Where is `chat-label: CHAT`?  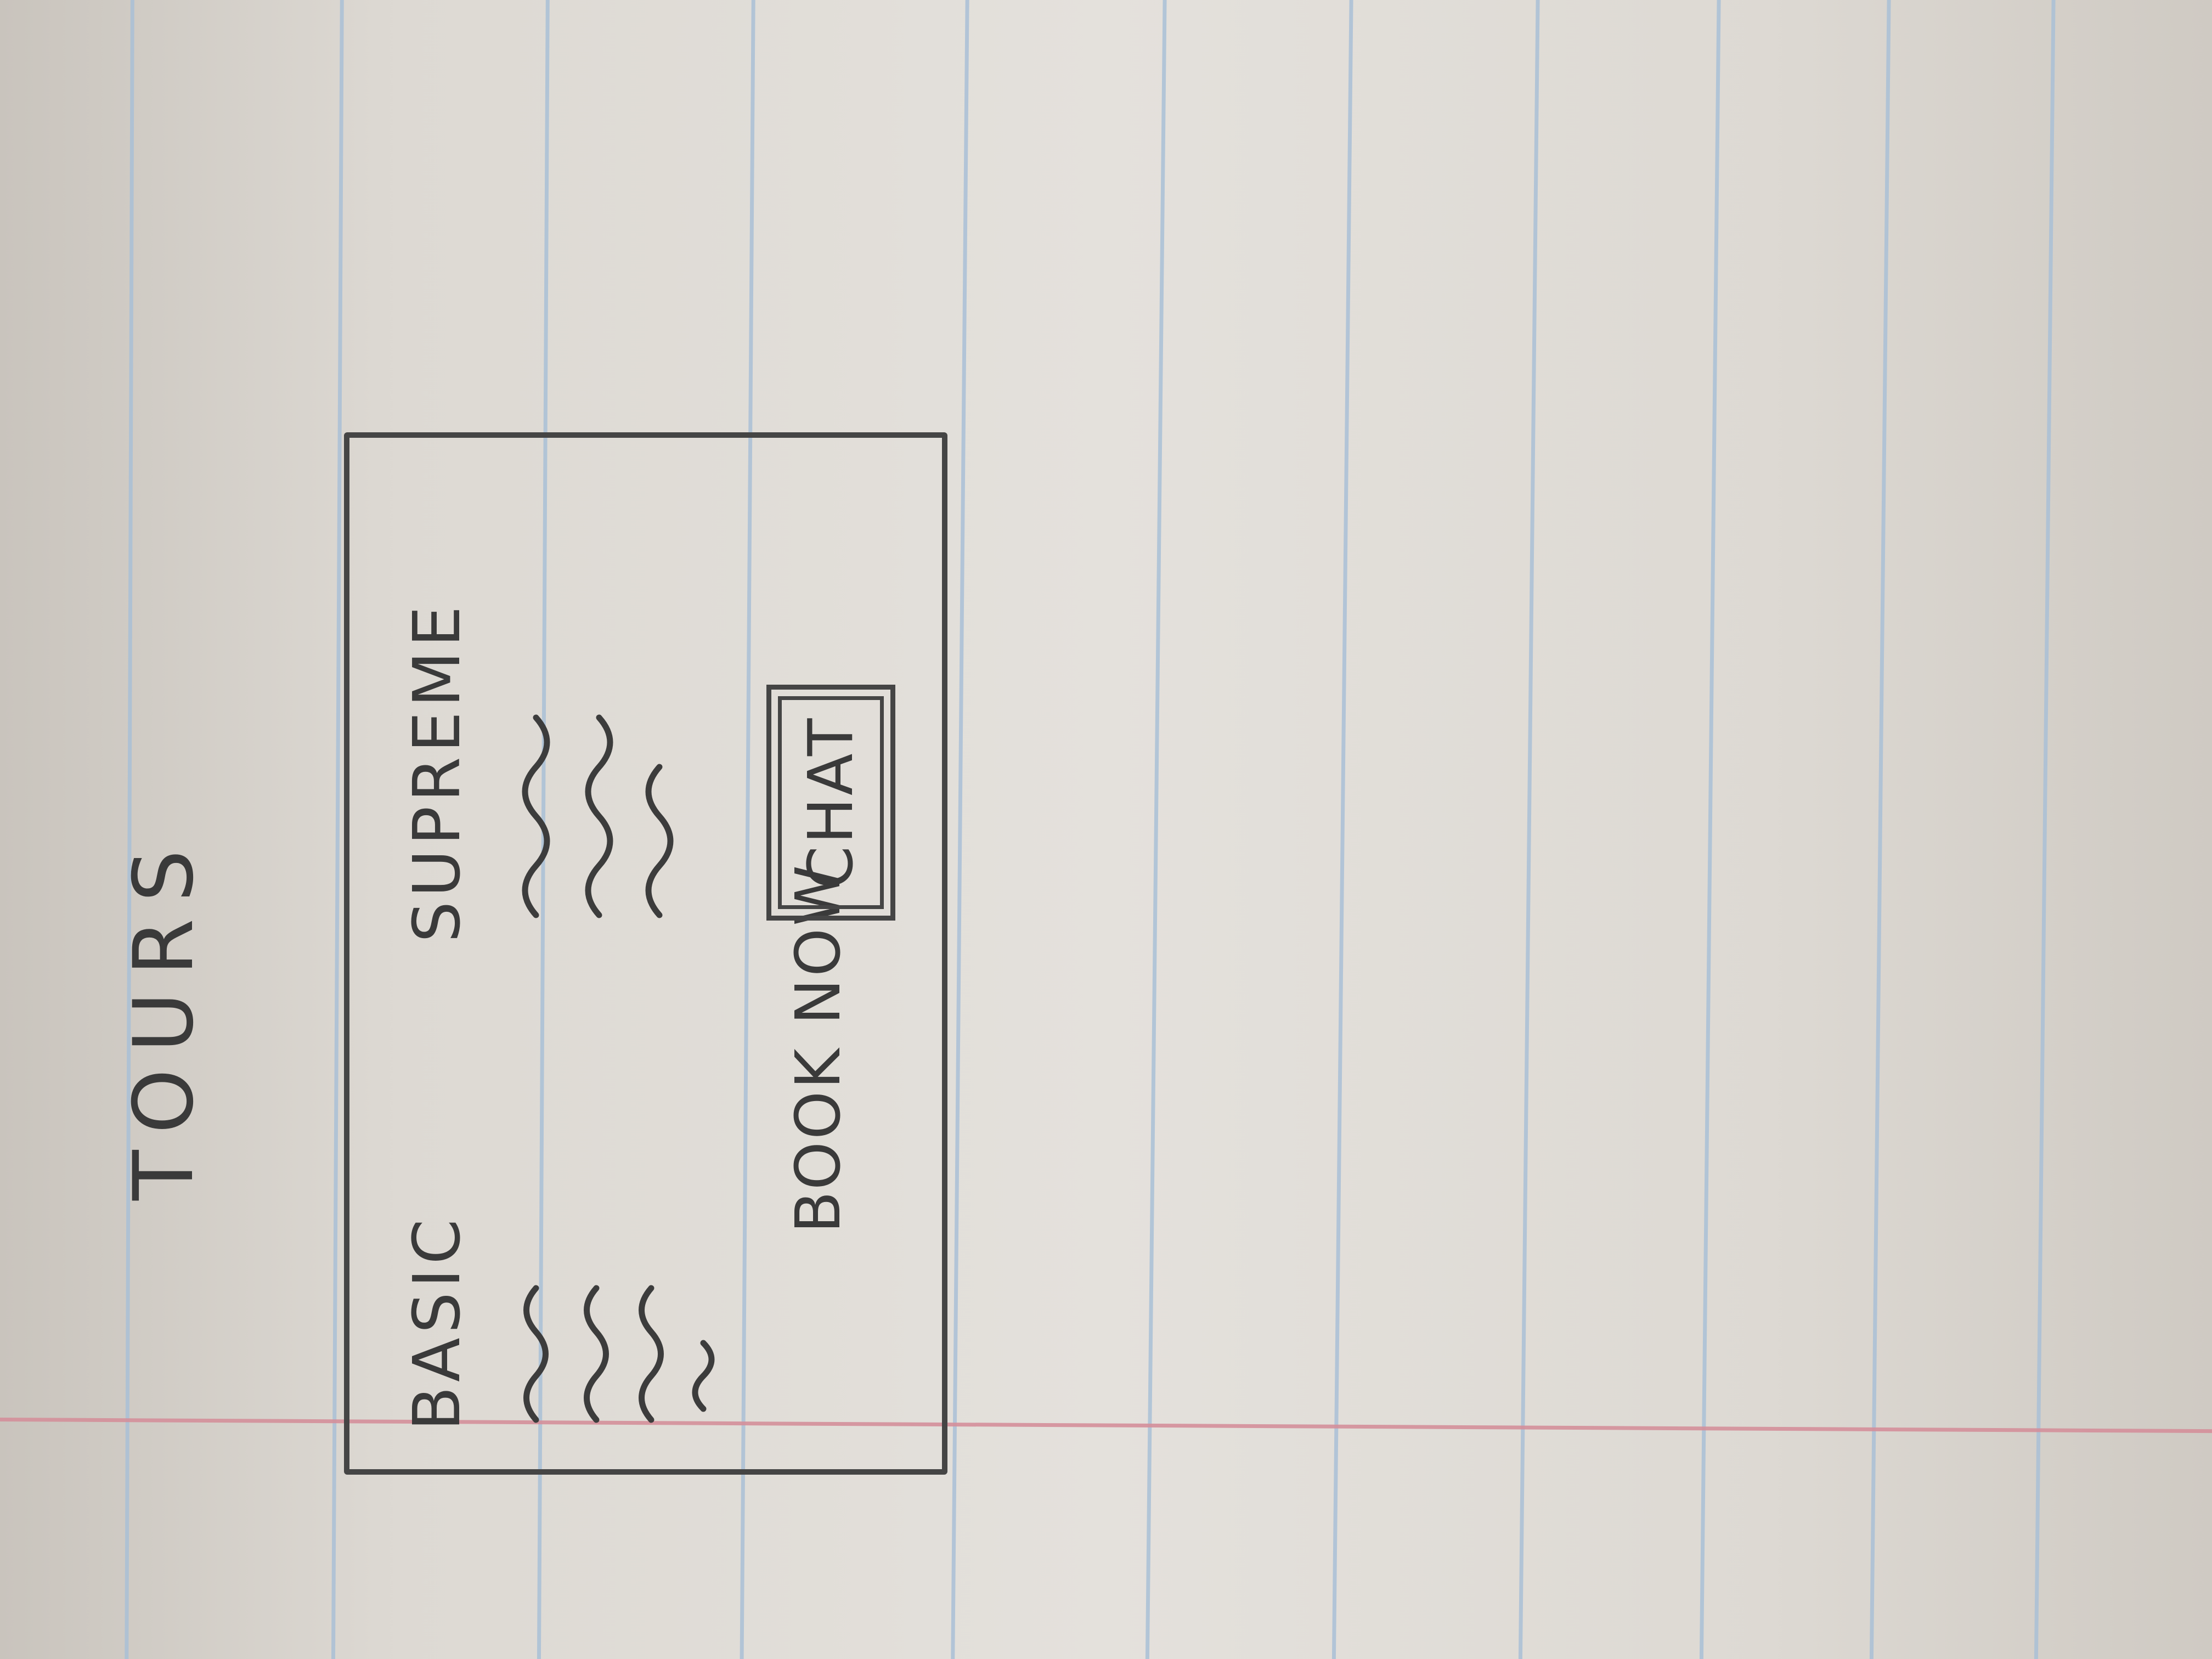 chat-label: CHAT is located at coordinates (831, 802).